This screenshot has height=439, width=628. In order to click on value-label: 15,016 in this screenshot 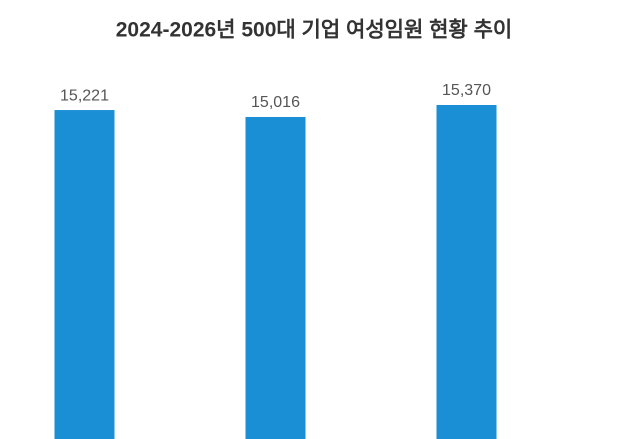, I will do `click(275, 102)`.